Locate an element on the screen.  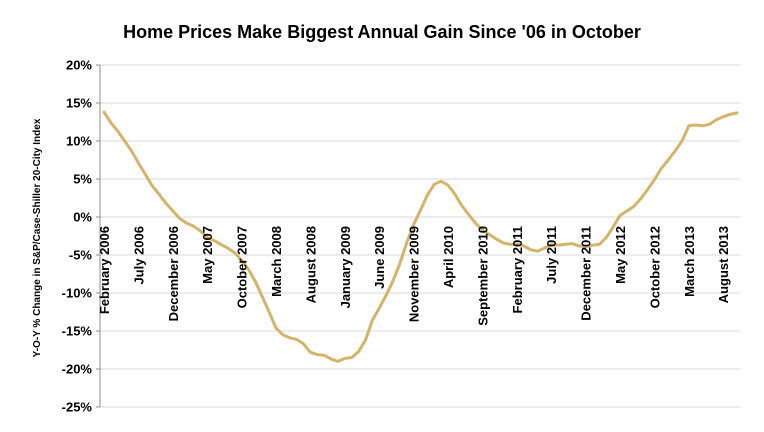
y-tick-label: 10% is located at coordinates (79, 141).